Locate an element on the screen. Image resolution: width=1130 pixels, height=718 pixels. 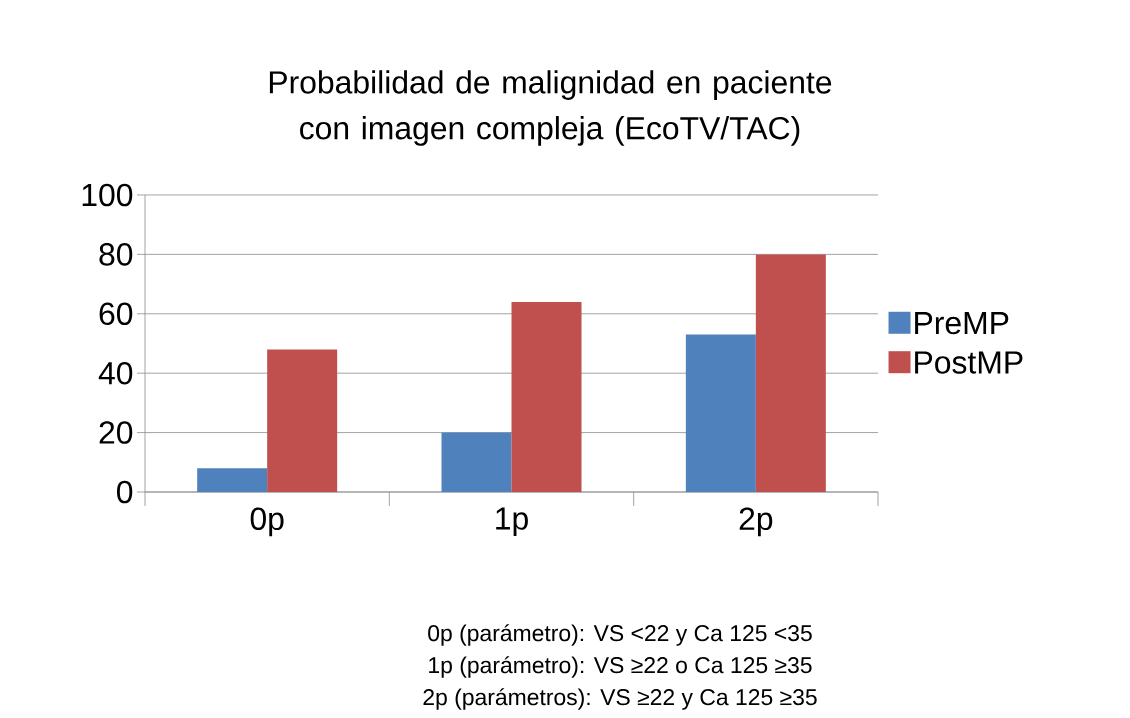
x-tick-label: 2p is located at coordinates (756, 522).